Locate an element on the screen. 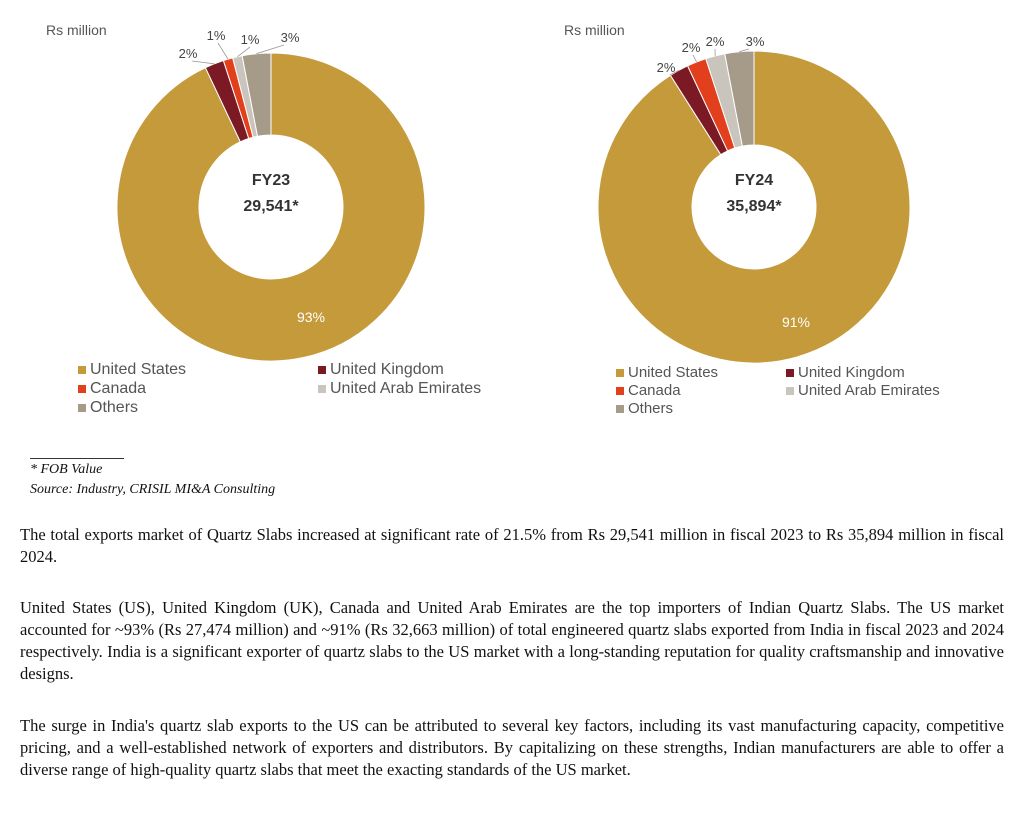  slice-label-united-states: 91% is located at coordinates (796, 322).